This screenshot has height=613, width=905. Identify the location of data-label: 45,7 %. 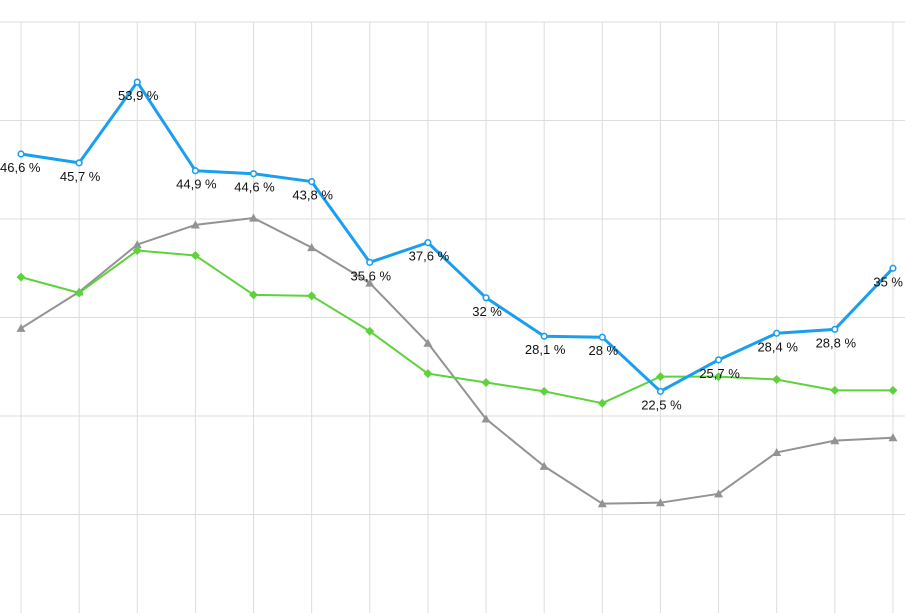
(80, 176).